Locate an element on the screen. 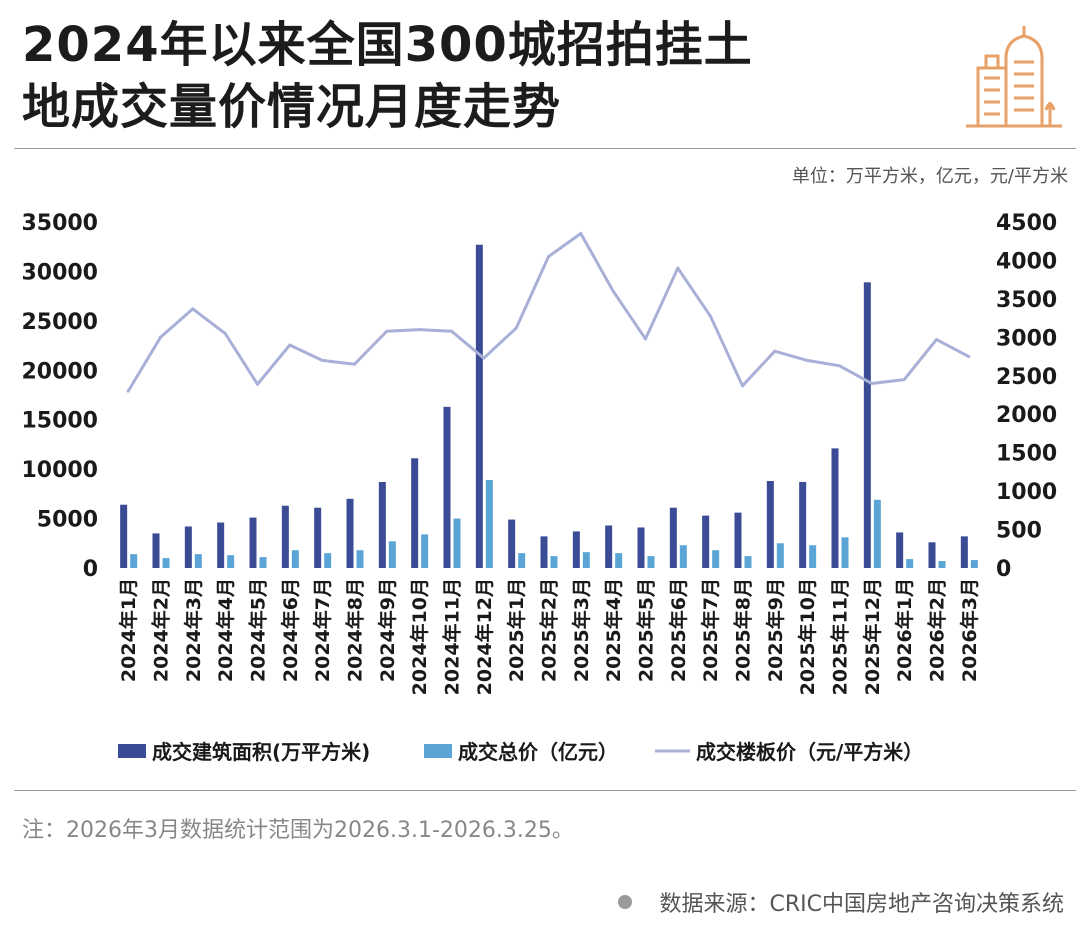 The image size is (1080, 948). footnote: 注：2026年3月数据统计范围为2026.3.1-2026.3.25。 is located at coordinates (298, 830).